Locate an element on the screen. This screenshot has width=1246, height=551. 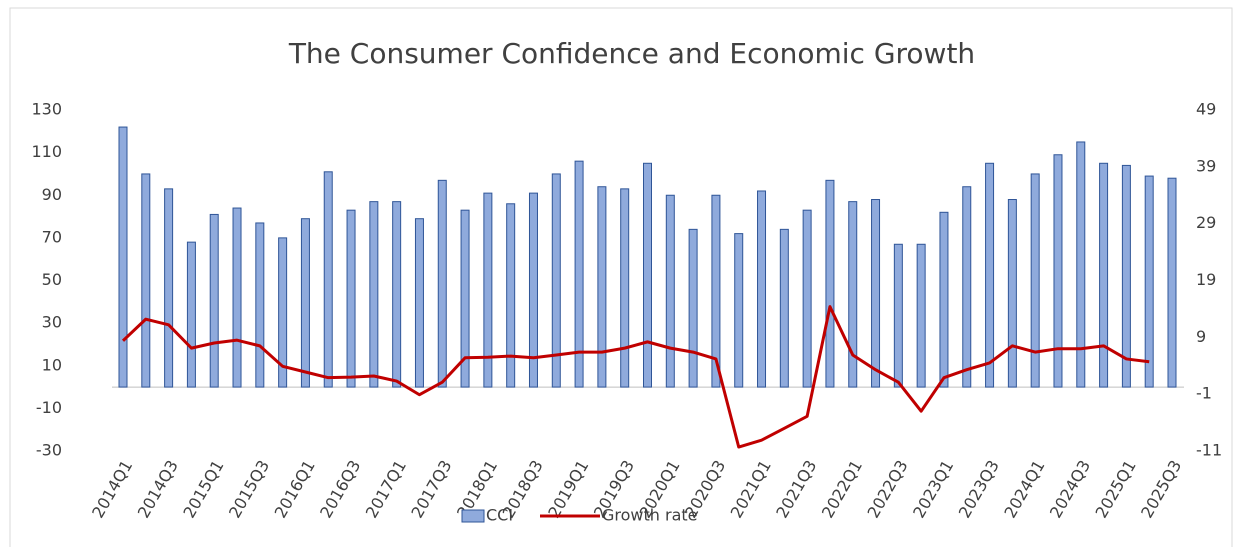
y2-tick-label: 19 is located at coordinates (1206, 279).